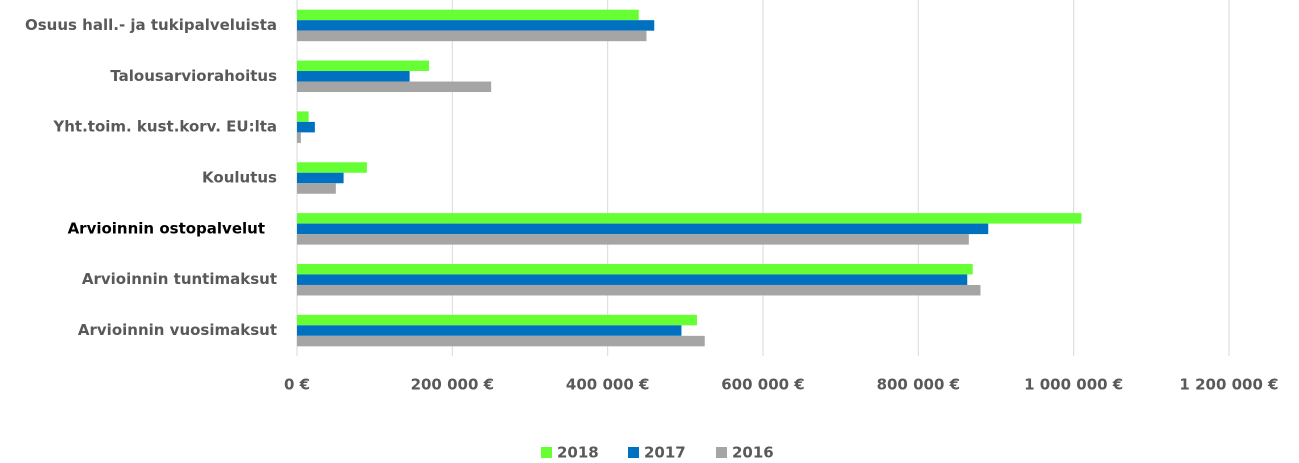 The image size is (1299, 463). I want to click on x-tick-label: 800 000 €, so click(919, 385).